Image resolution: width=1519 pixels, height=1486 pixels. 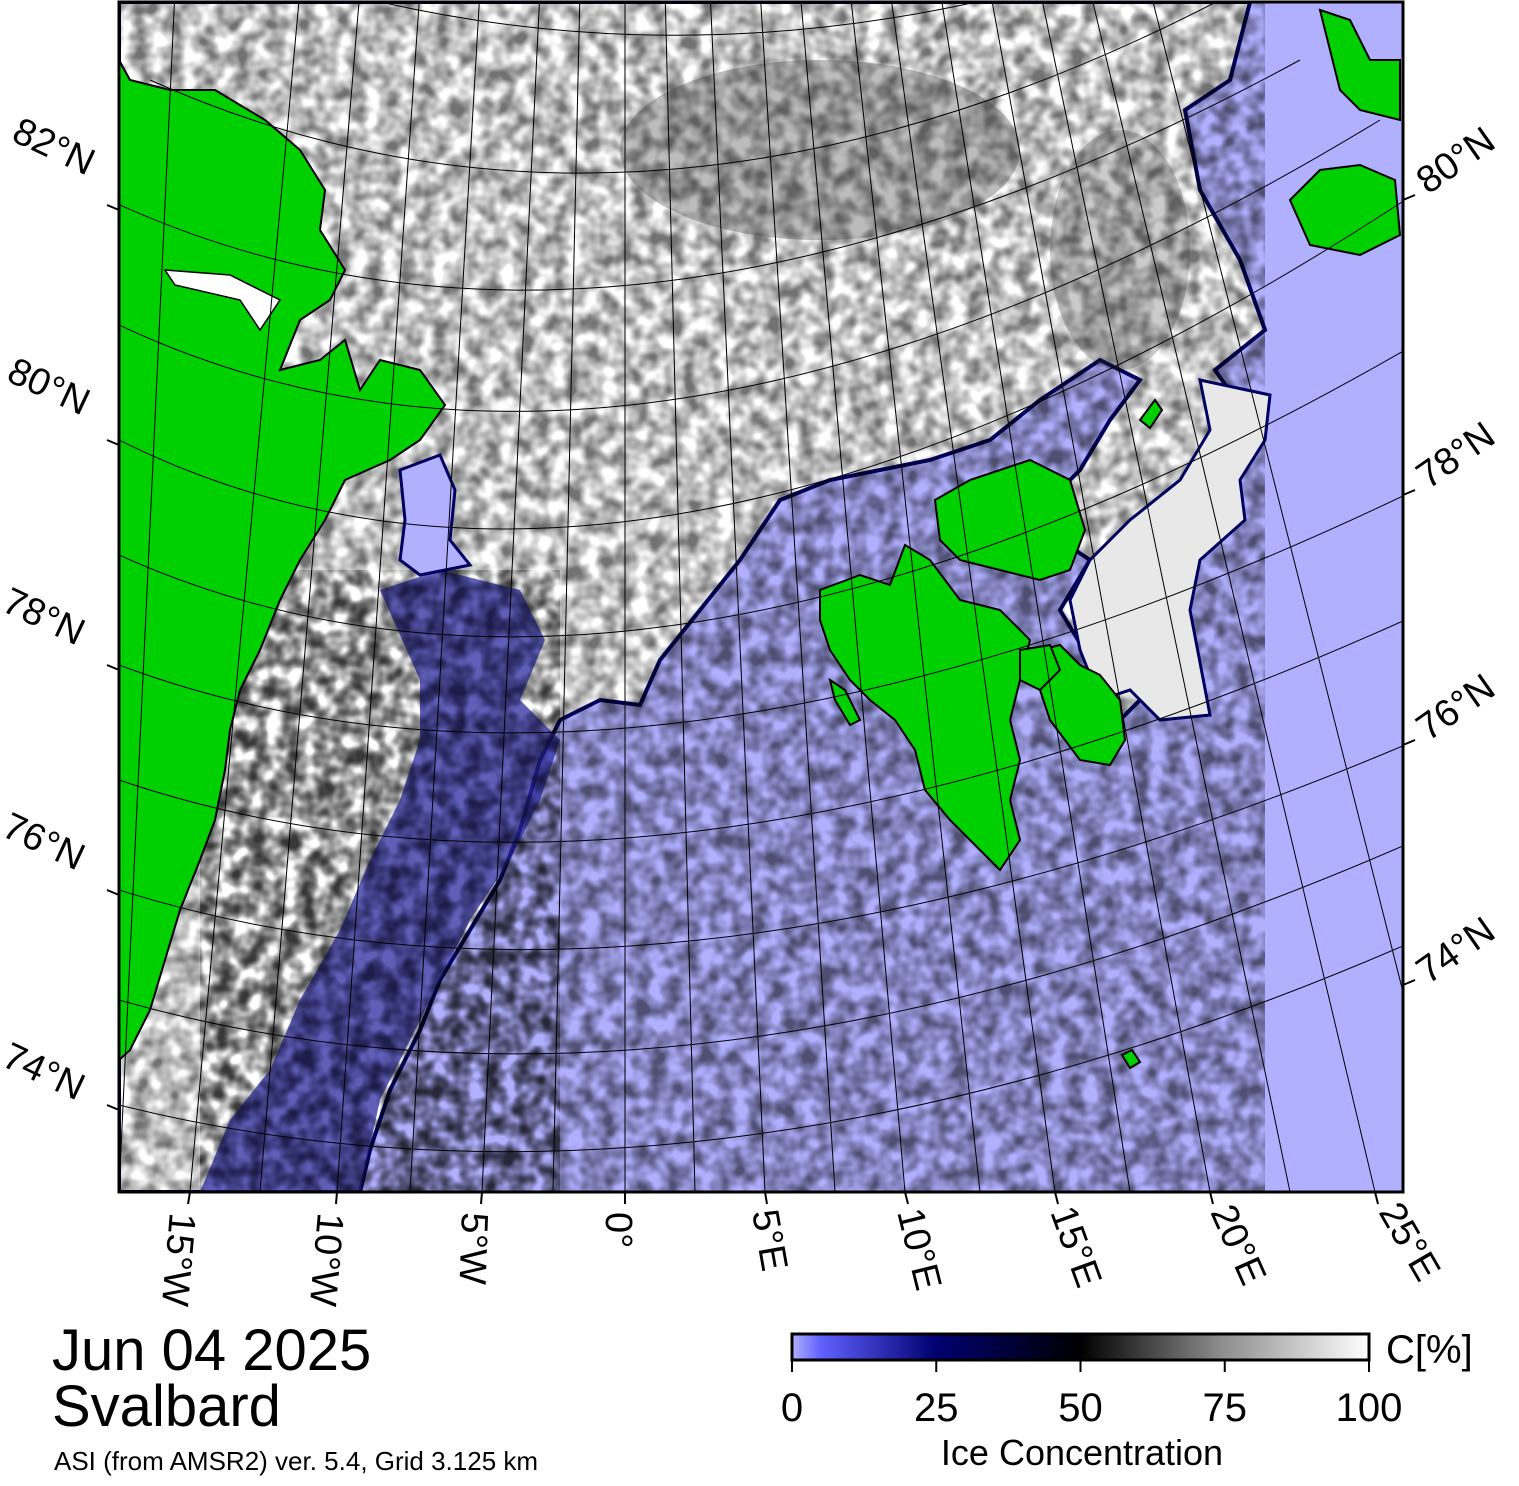 What do you see at coordinates (1120, 250) in the screenshot?
I see `dense-ice-ne` at bounding box center [1120, 250].